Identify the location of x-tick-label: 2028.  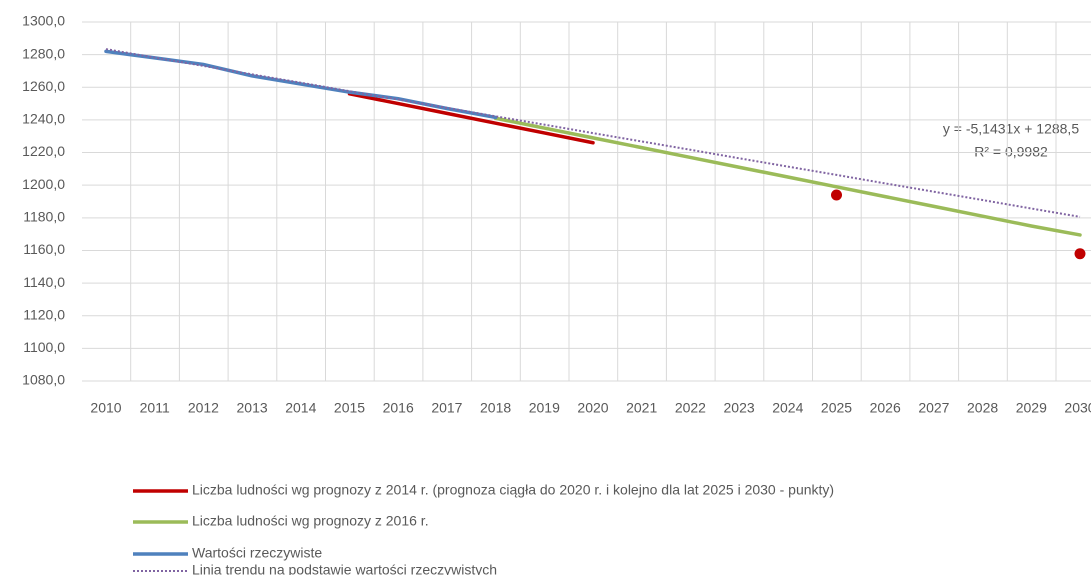
(982, 408).